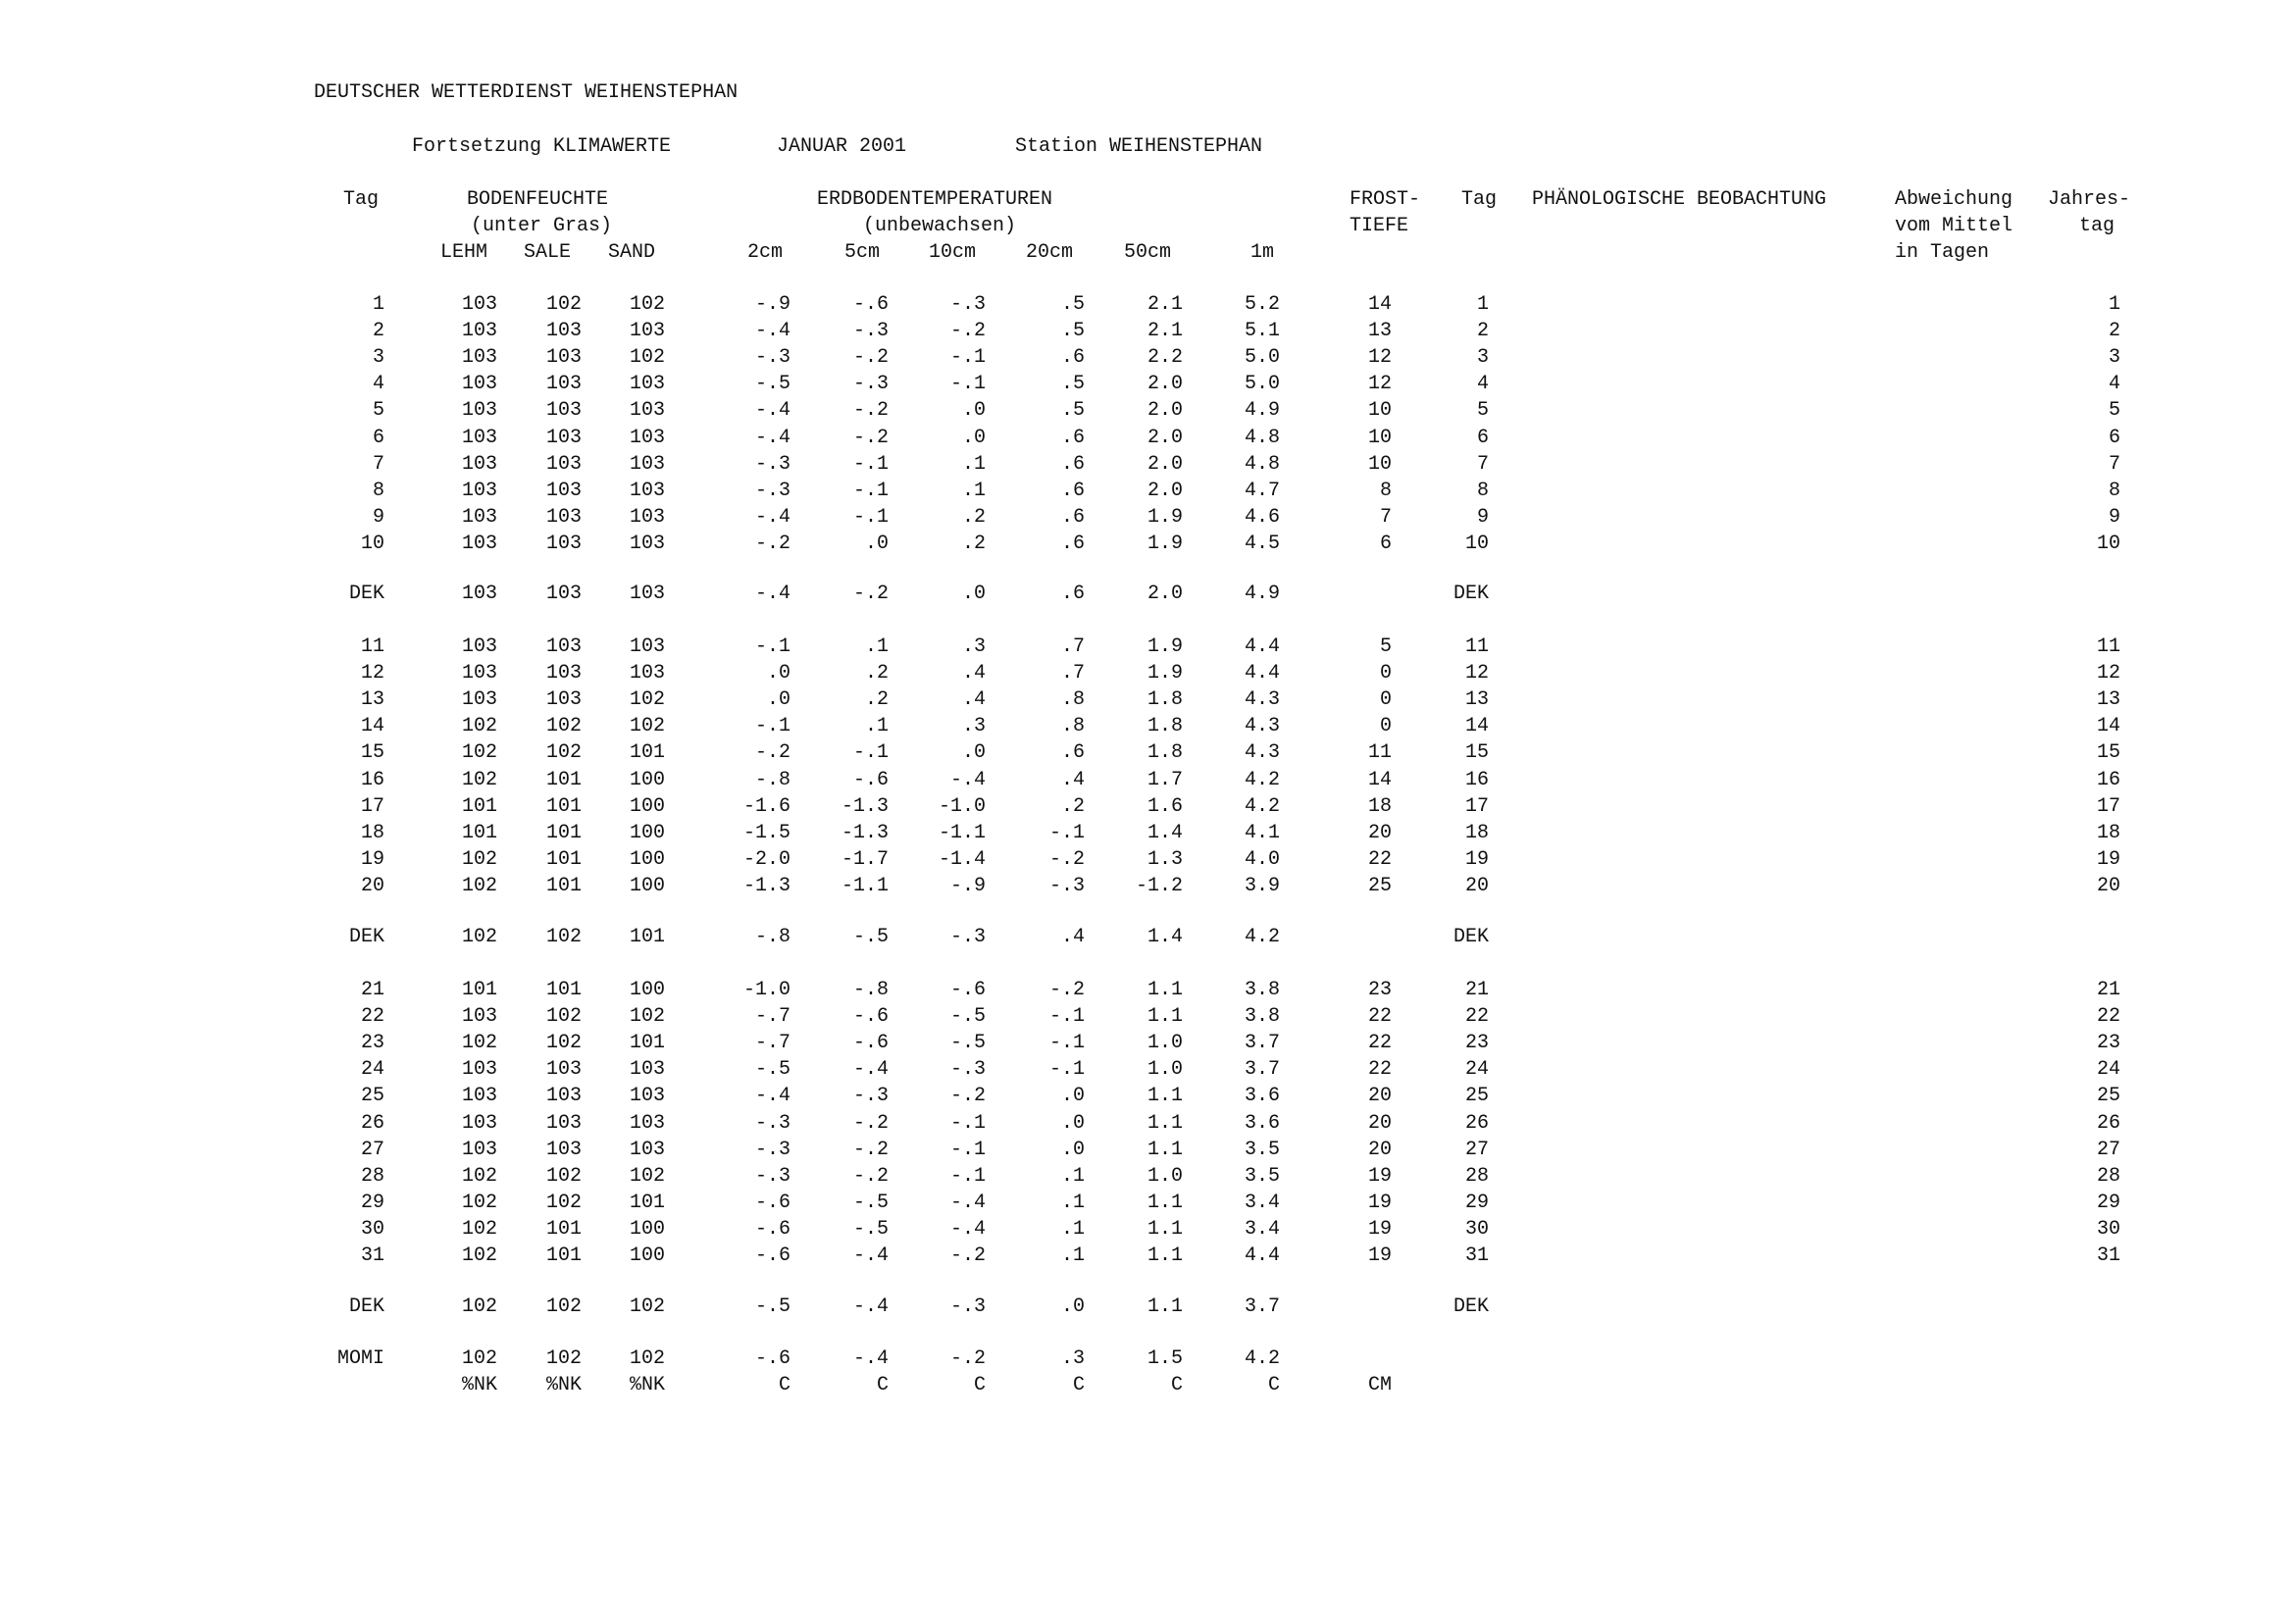  What do you see at coordinates (1379, 438) in the screenshot?
I see `table-row-frosttiefe: 10` at bounding box center [1379, 438].